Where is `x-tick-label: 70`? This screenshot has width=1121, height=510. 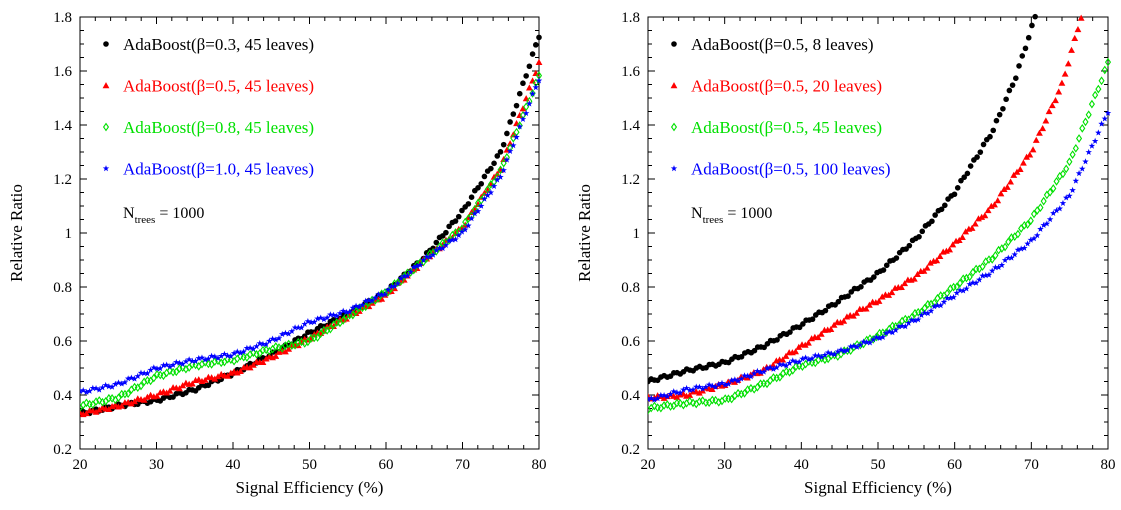 x-tick-label: 70 is located at coordinates (1031, 465).